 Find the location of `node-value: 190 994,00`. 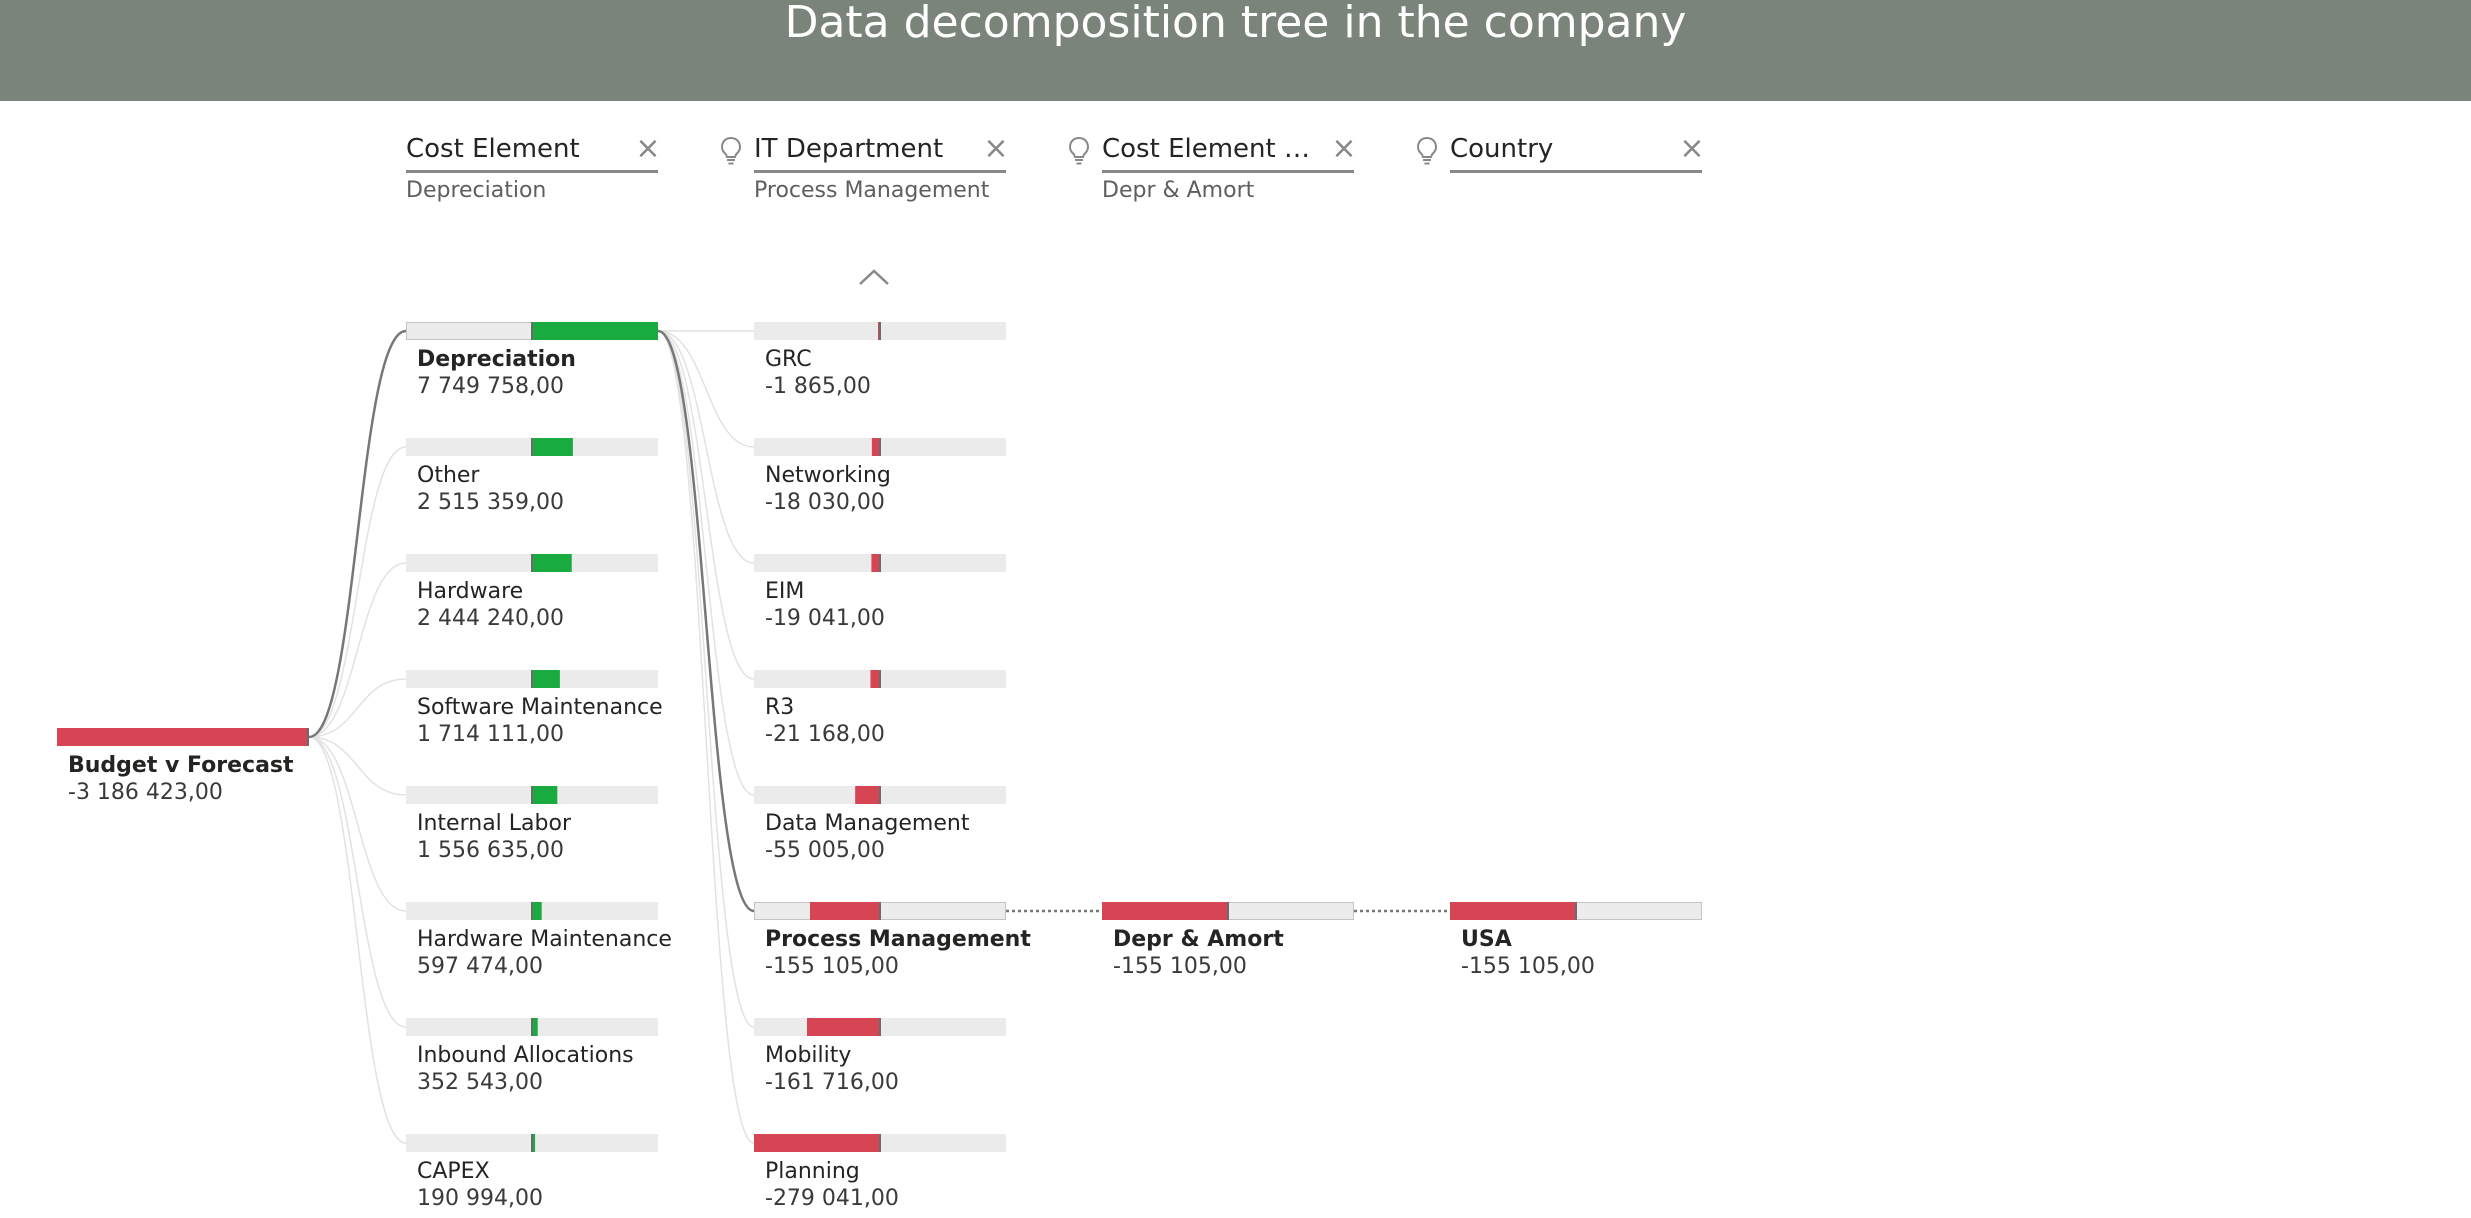

node-value: 190 994,00 is located at coordinates (480, 1198).